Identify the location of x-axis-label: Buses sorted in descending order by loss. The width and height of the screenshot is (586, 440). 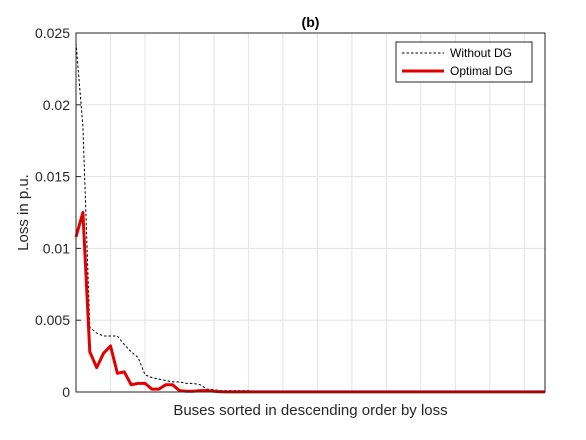
(310, 410).